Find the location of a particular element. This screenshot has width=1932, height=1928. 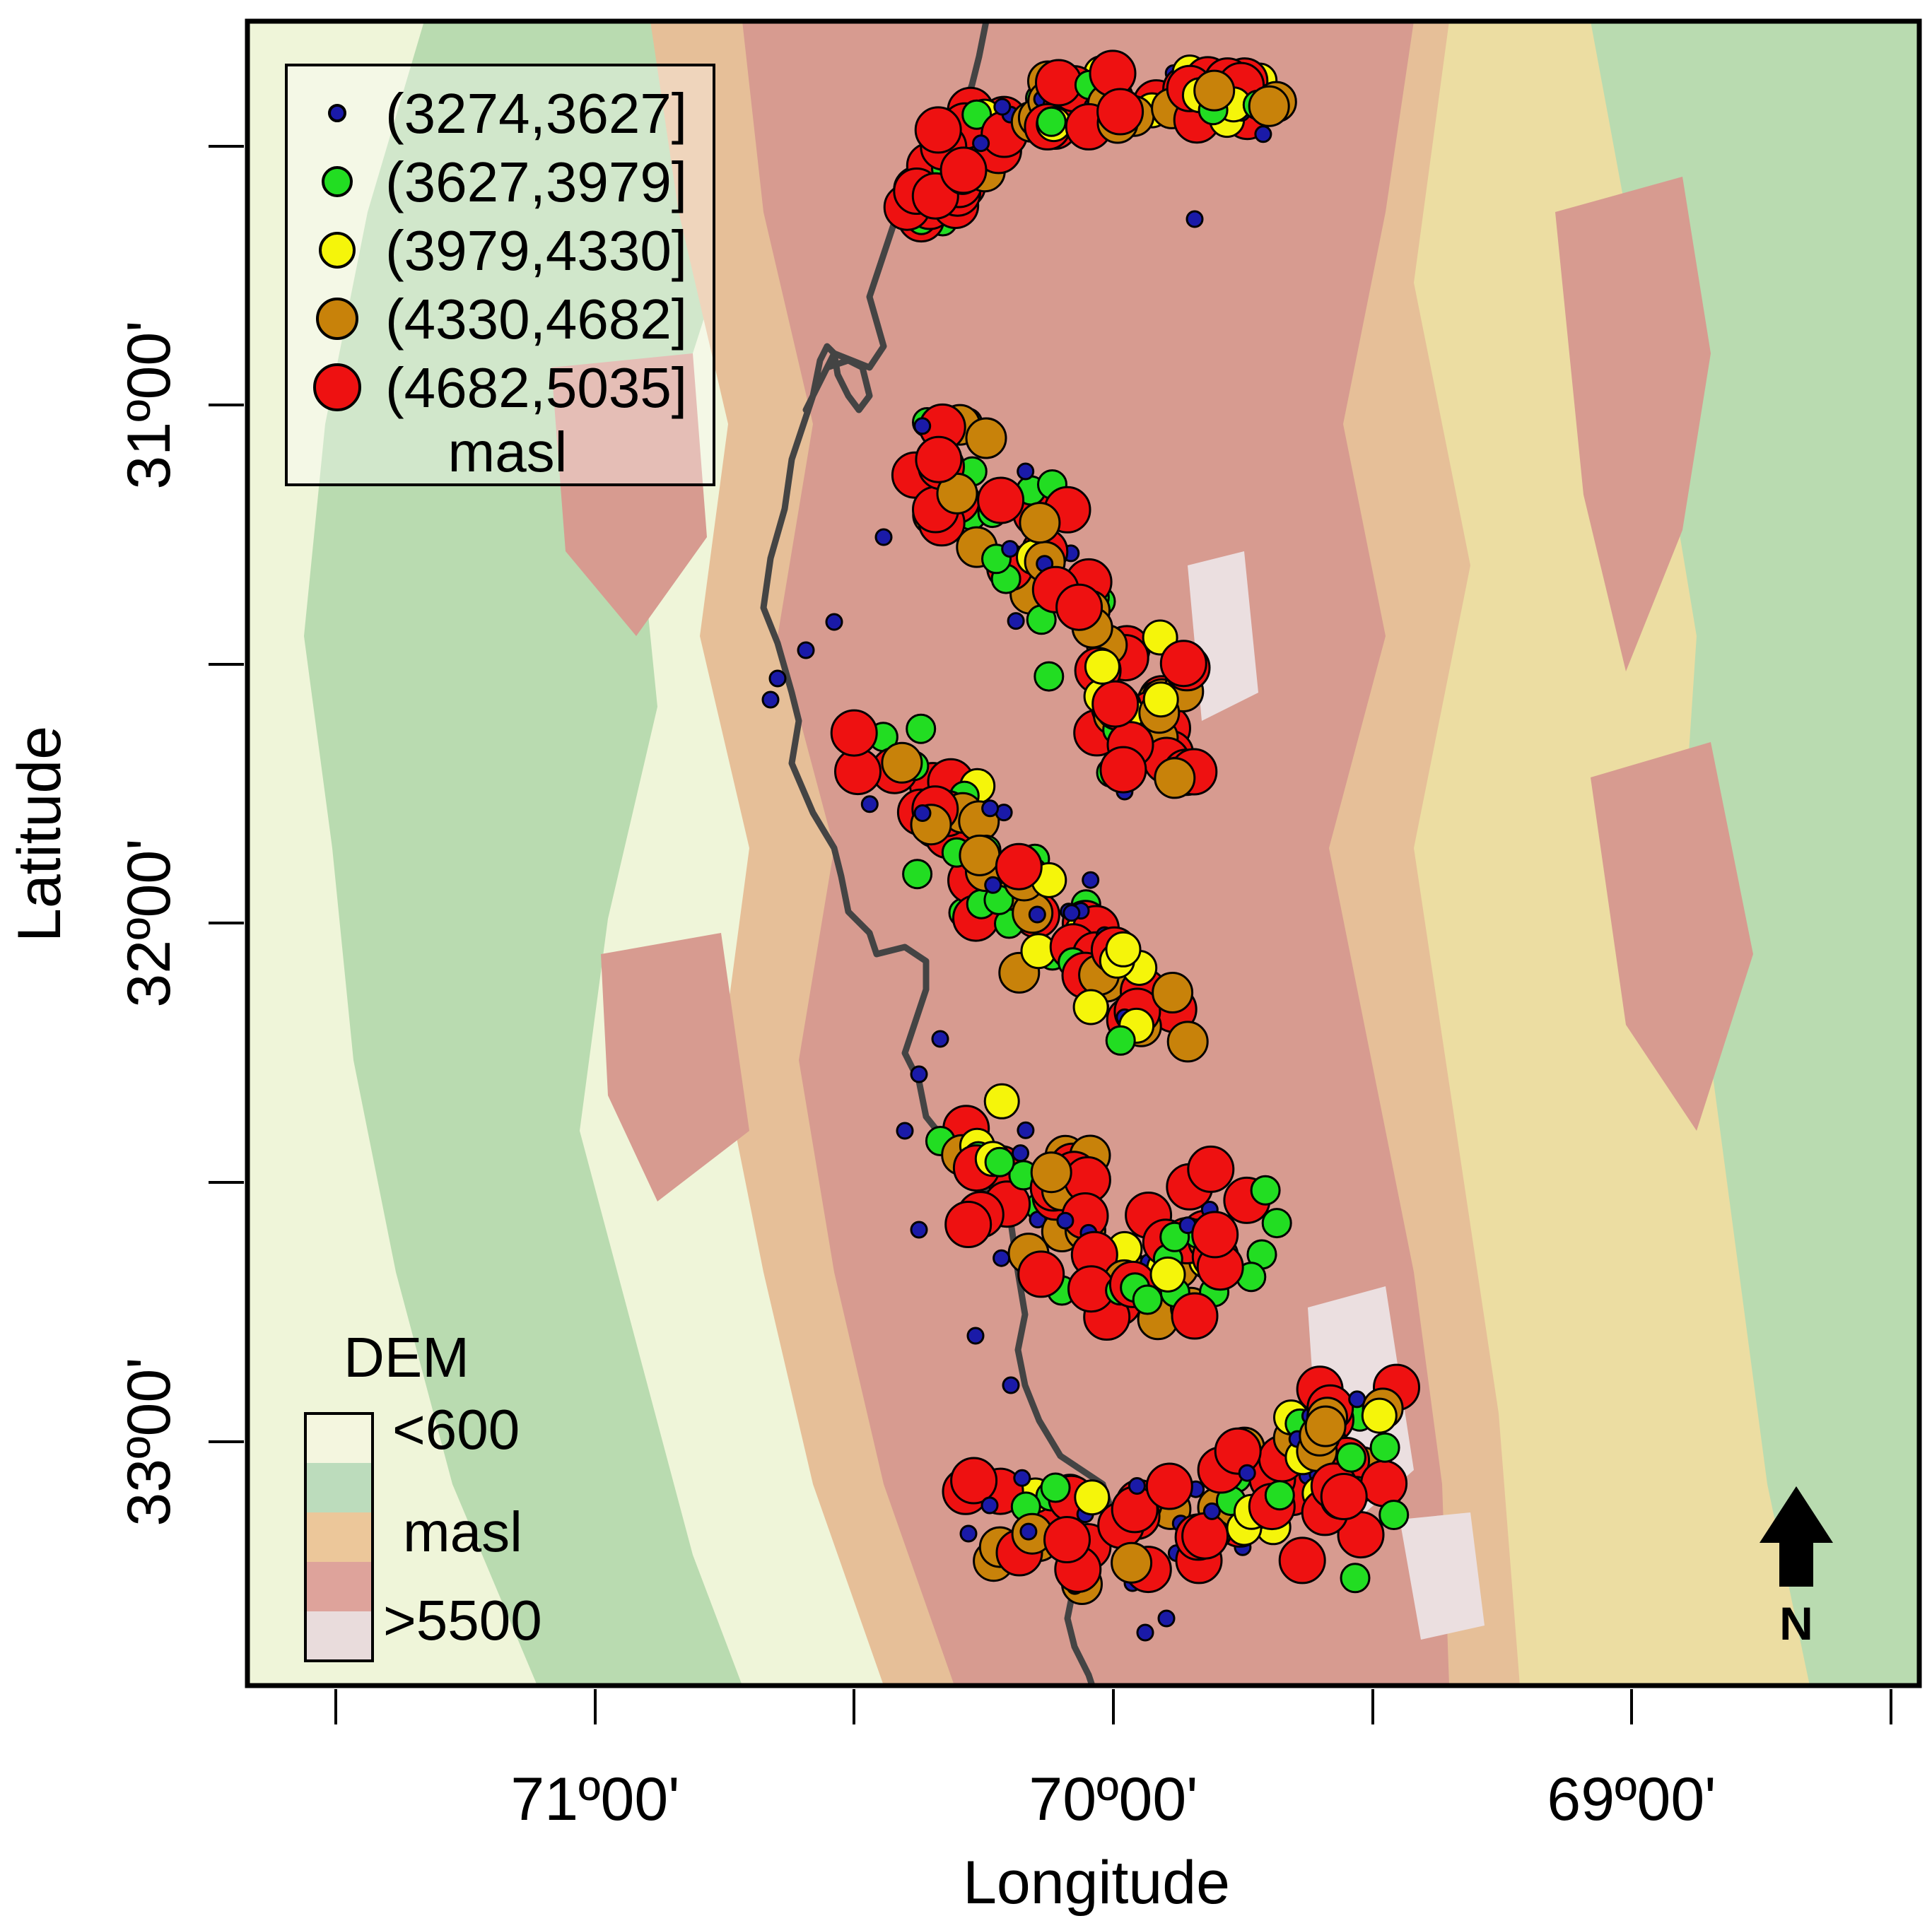

x-tick-label: 70º00' is located at coordinates (1113, 1799).